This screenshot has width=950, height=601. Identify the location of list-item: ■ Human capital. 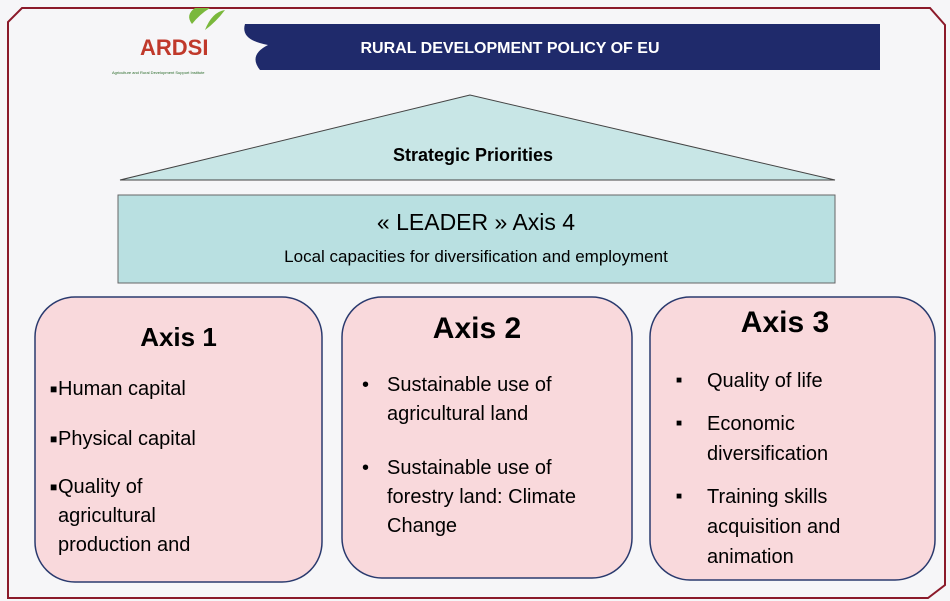
(118, 389).